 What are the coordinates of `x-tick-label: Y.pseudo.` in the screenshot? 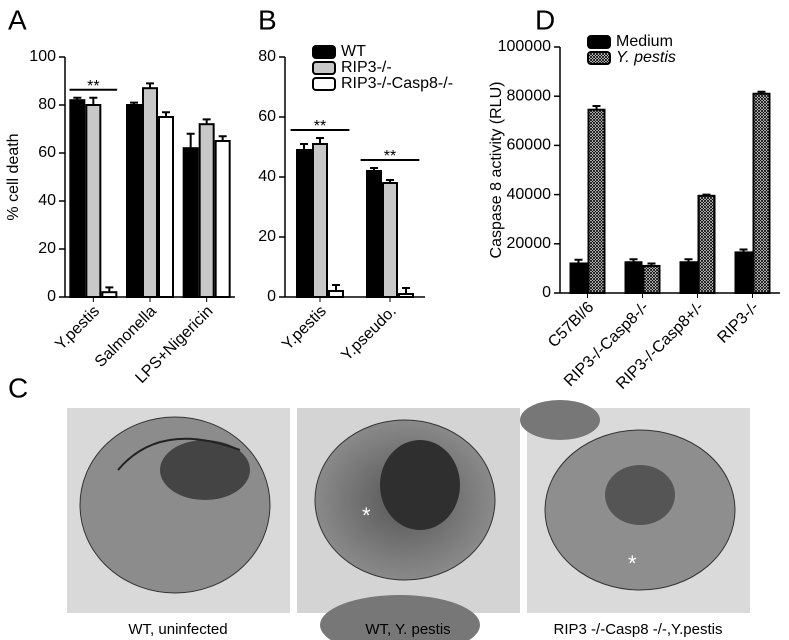 It's located at (369, 334).